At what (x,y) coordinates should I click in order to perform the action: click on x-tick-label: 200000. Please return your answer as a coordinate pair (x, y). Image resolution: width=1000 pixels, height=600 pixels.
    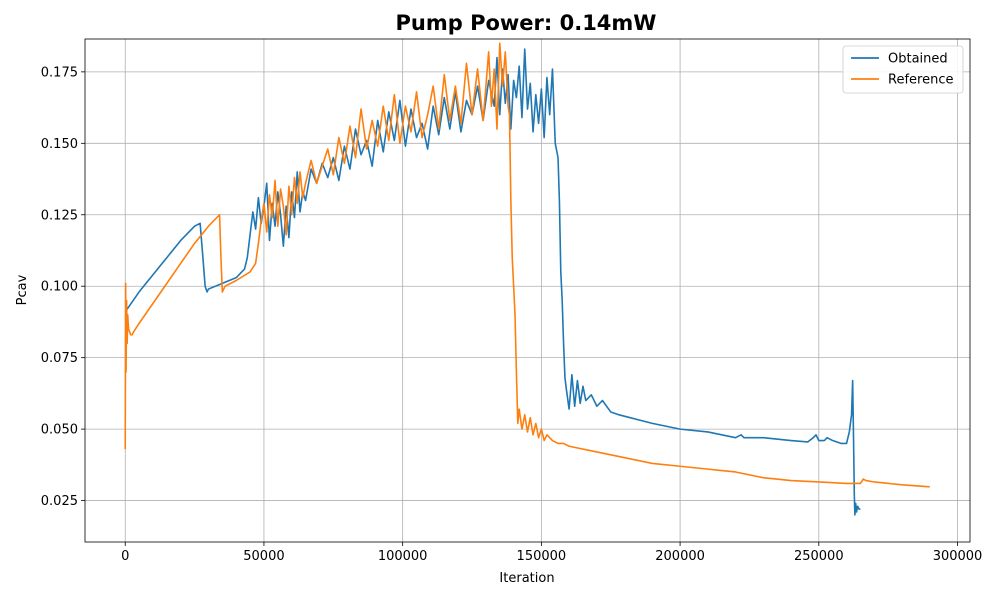
    Looking at the image, I should click on (680, 556).